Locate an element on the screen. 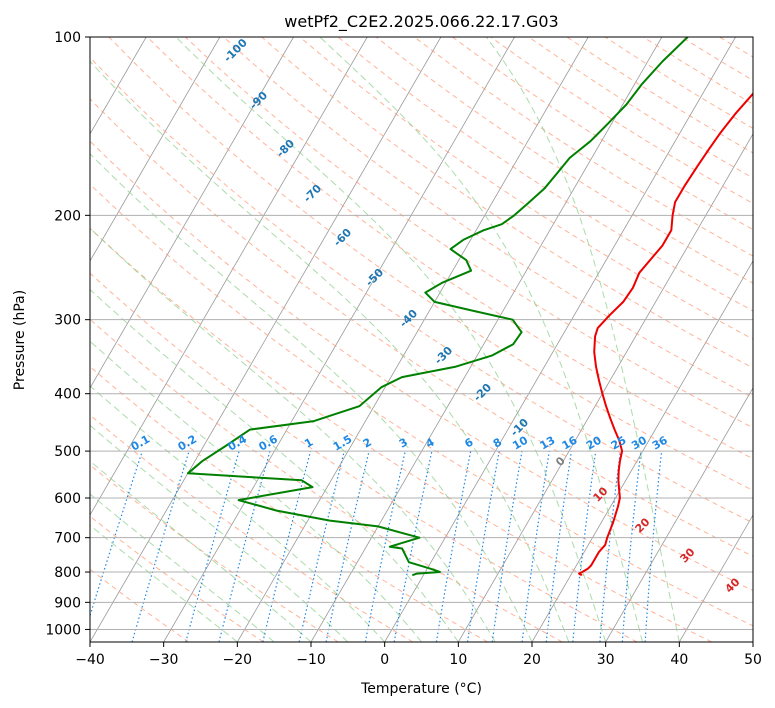 The image size is (775, 708). isotherm-label: -60 is located at coordinates (342, 237).